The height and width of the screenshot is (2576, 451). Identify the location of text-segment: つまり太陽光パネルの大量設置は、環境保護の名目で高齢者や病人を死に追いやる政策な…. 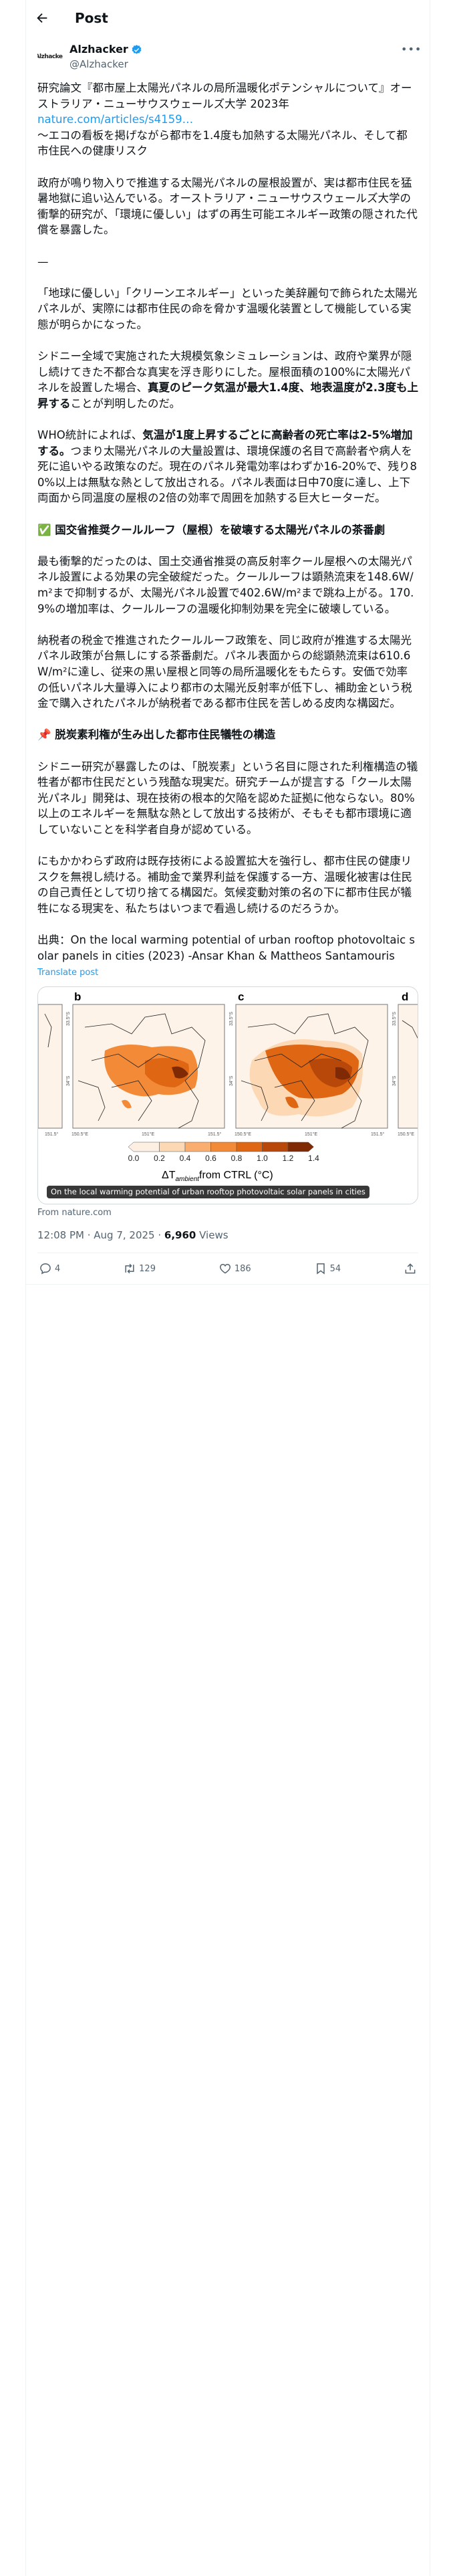
(227, 475).